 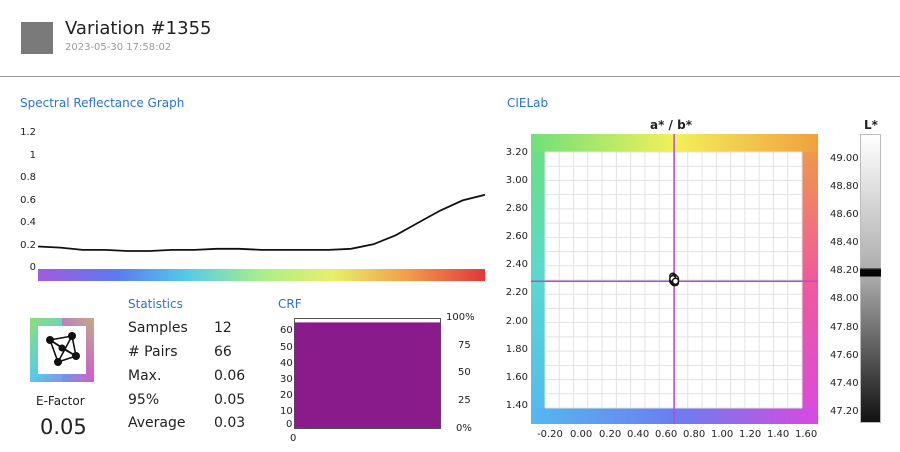 What do you see at coordinates (528, 103) in the screenshot?
I see `cielab-title: CIELab` at bounding box center [528, 103].